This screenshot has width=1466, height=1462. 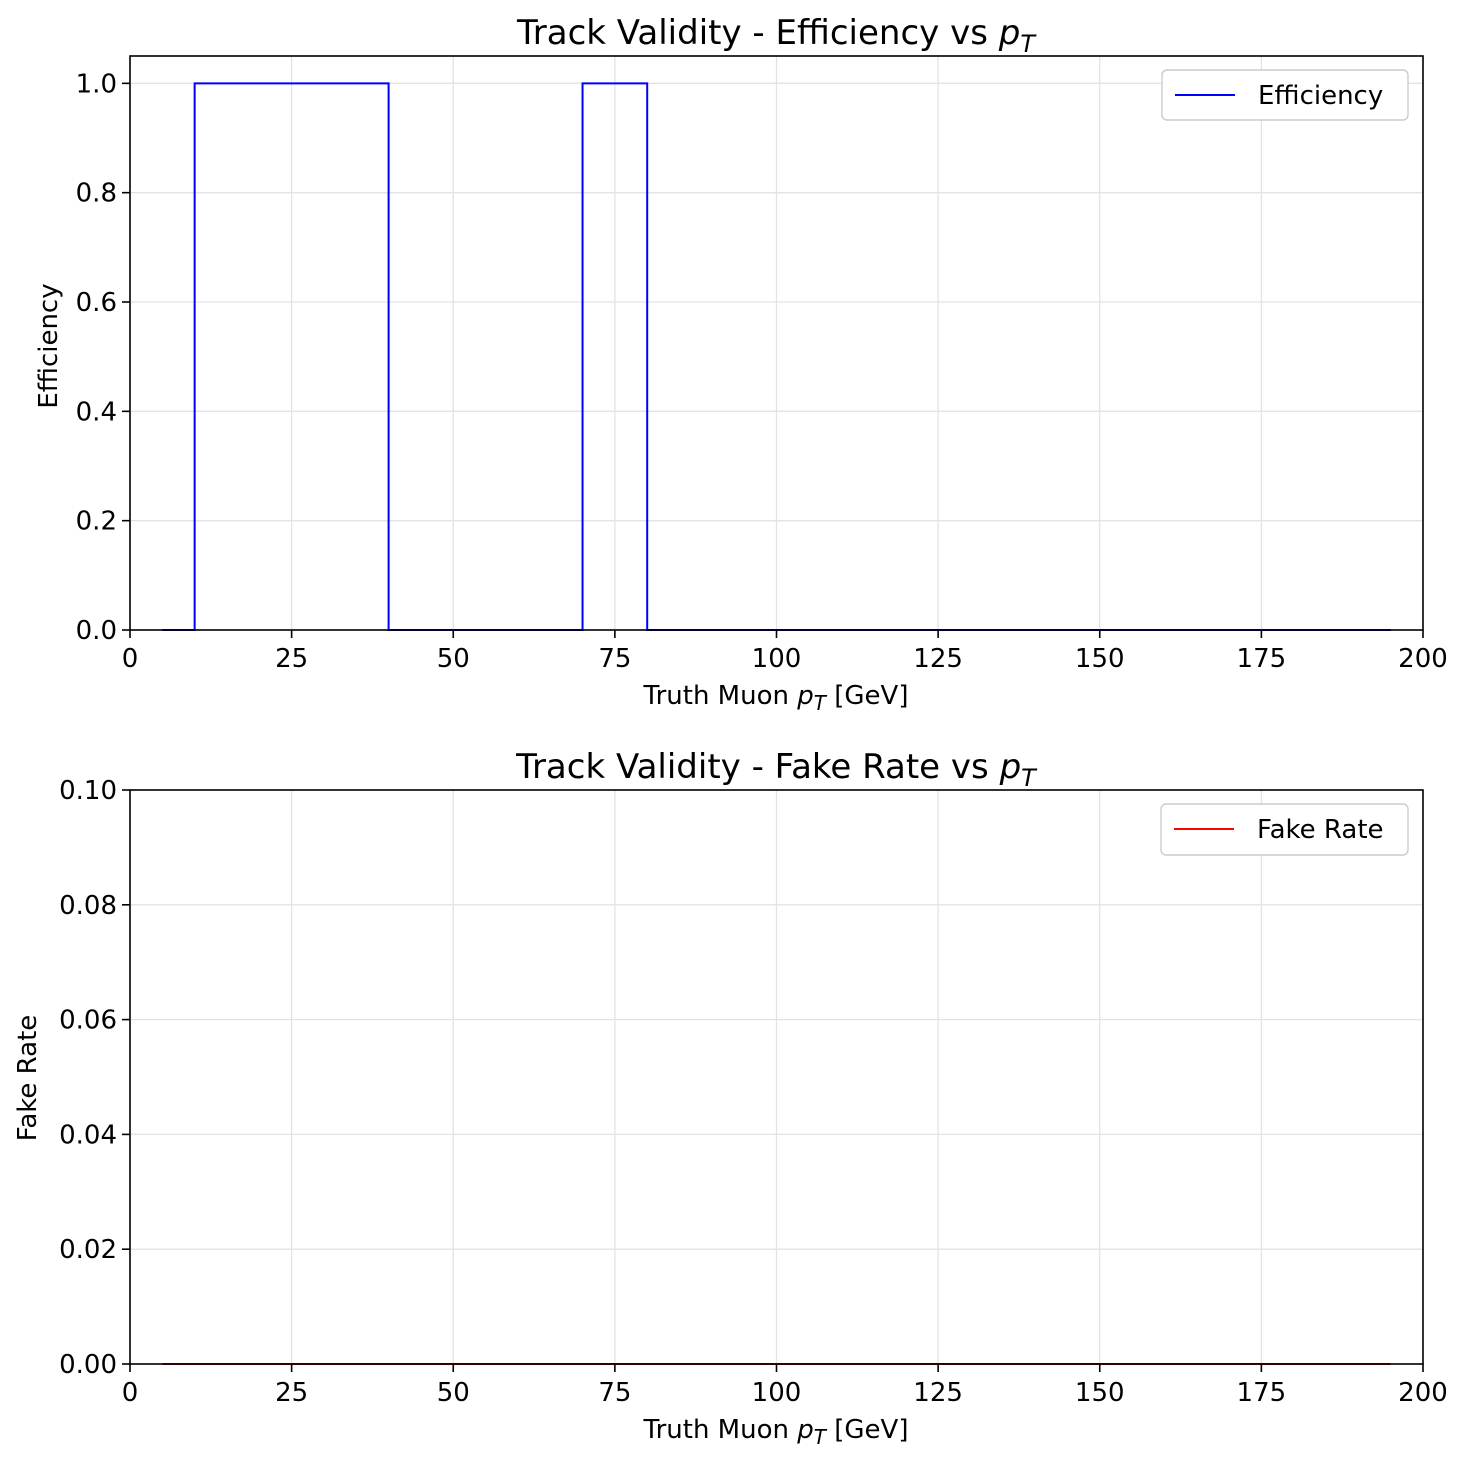 What do you see at coordinates (96, 522) in the screenshot?
I see `efficiency-y-tick-label: 0.2` at bounding box center [96, 522].